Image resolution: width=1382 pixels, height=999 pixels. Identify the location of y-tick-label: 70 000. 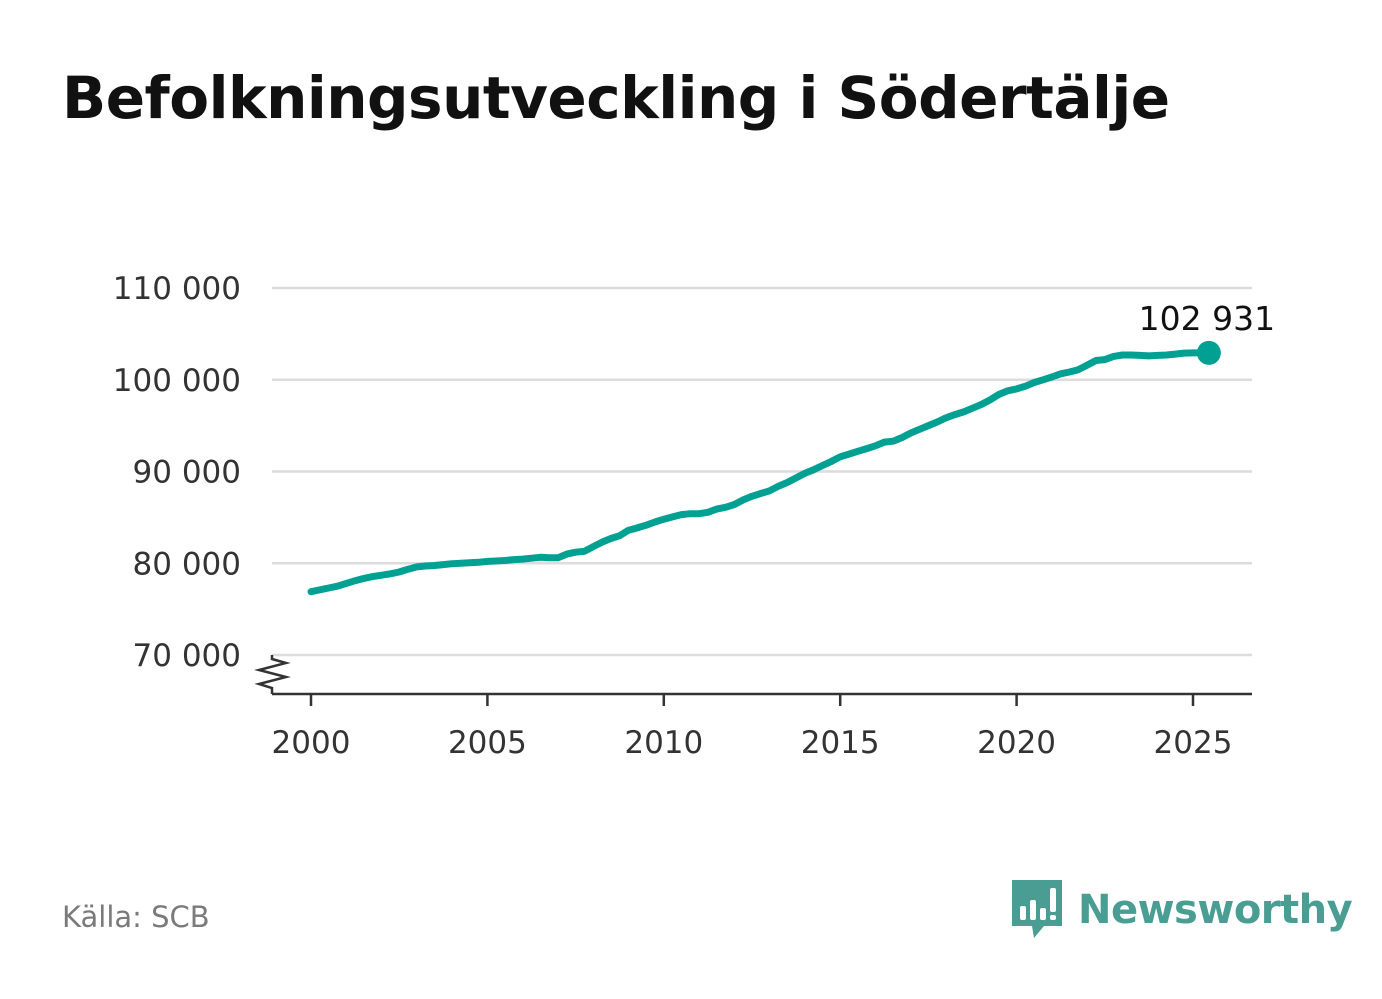
(187, 656).